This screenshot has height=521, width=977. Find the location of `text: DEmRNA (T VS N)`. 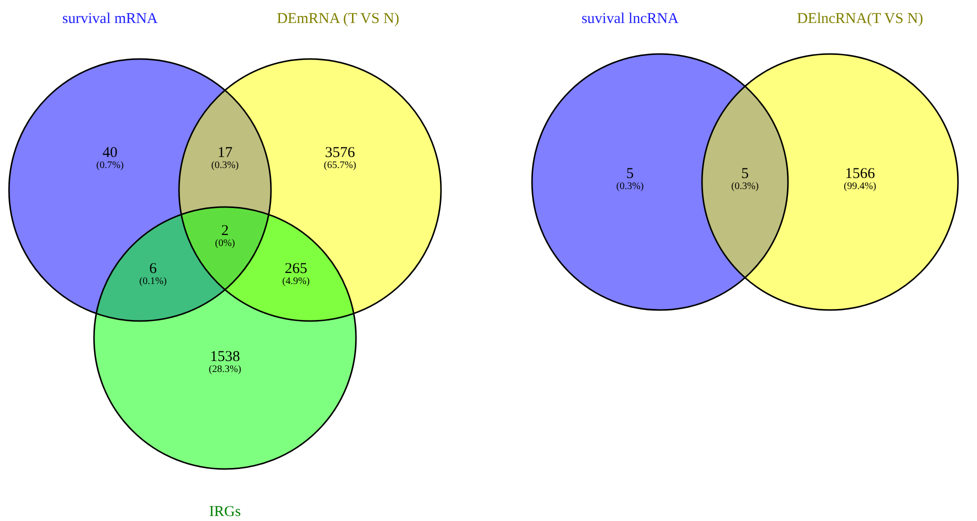

text: DEmRNA (T VS N) is located at coordinates (338, 19).